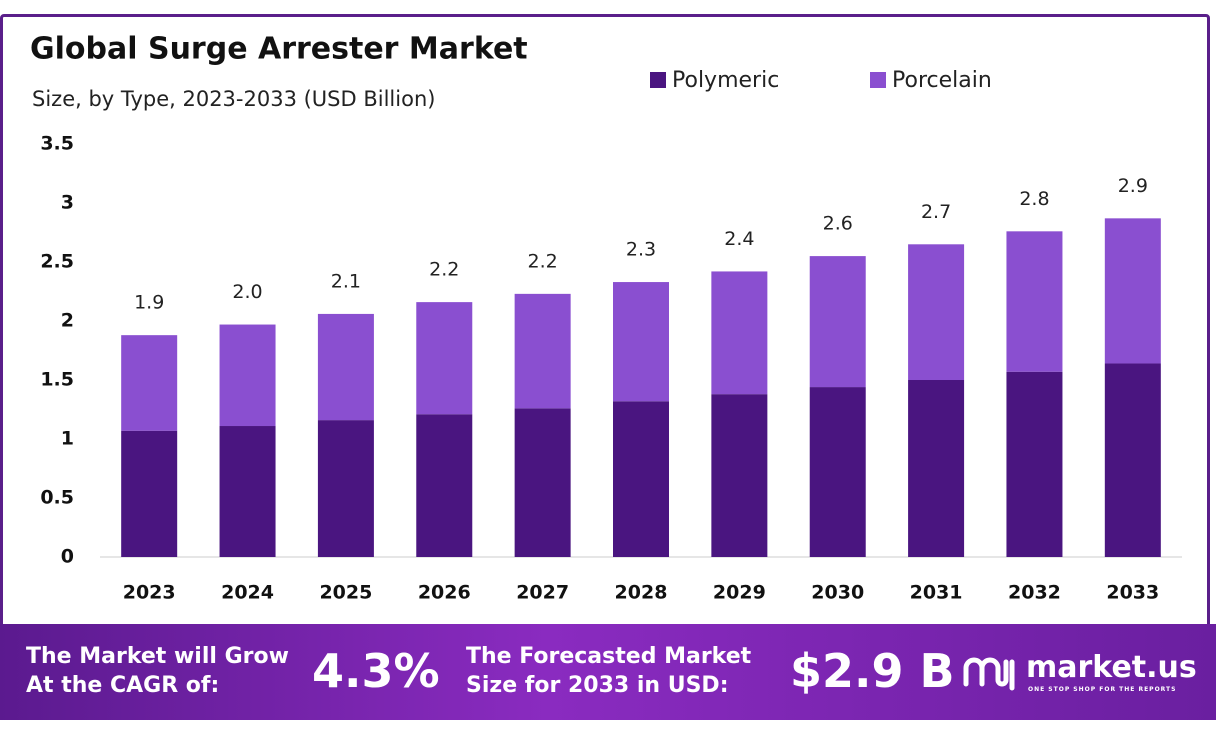 The width and height of the screenshot is (1216, 735). Describe the element at coordinates (872, 671) in the screenshot. I see `forecast-value: $2.9 B` at that location.